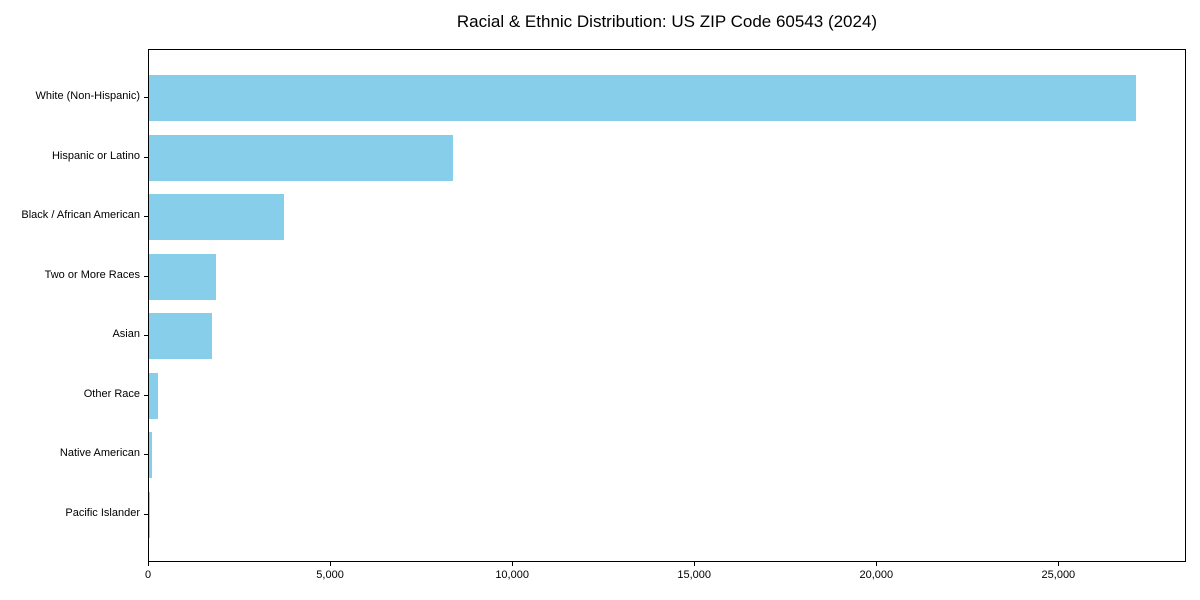  Describe the element at coordinates (102, 512) in the screenshot. I see `y-tick-label: Pacific Islander` at that location.